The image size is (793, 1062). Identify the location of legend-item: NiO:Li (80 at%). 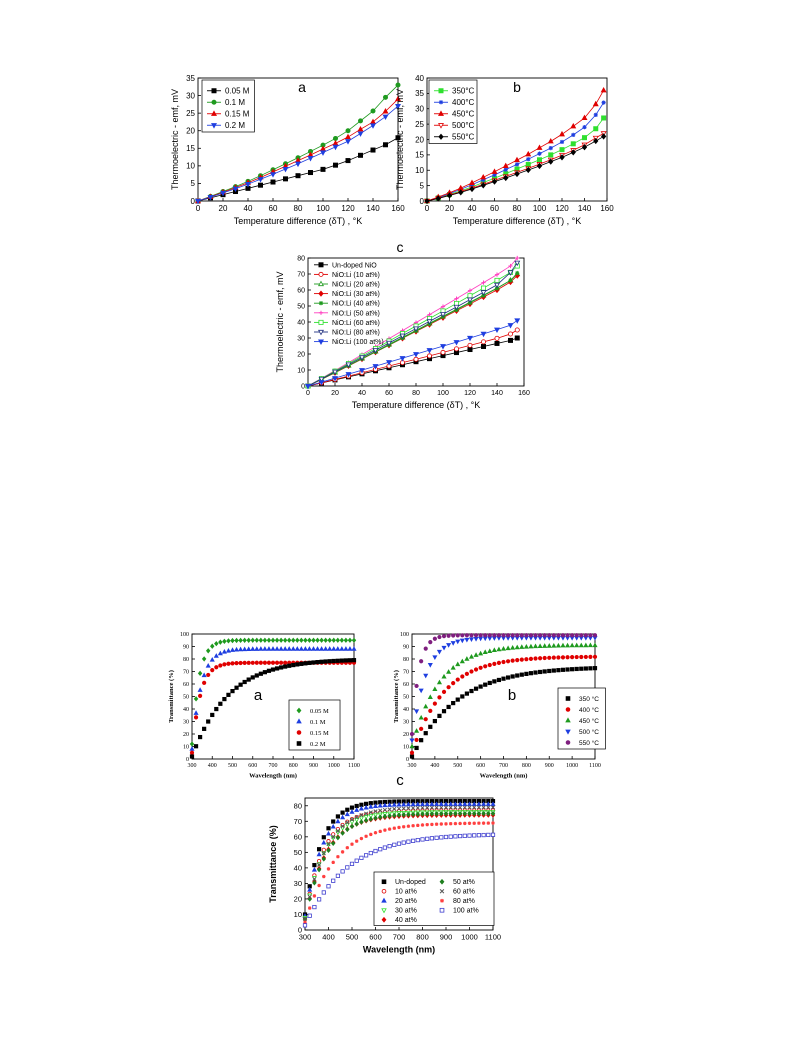
(347, 332).